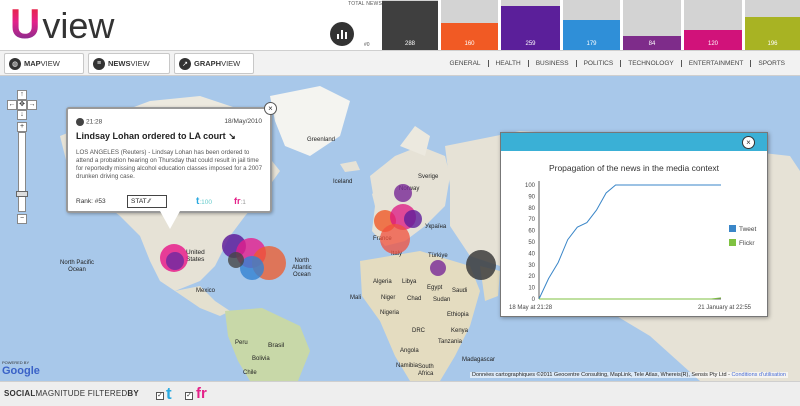 The image size is (800, 406). What do you see at coordinates (243, 121) in the screenshot?
I see `news-date: 18/May/2010` at bounding box center [243, 121].